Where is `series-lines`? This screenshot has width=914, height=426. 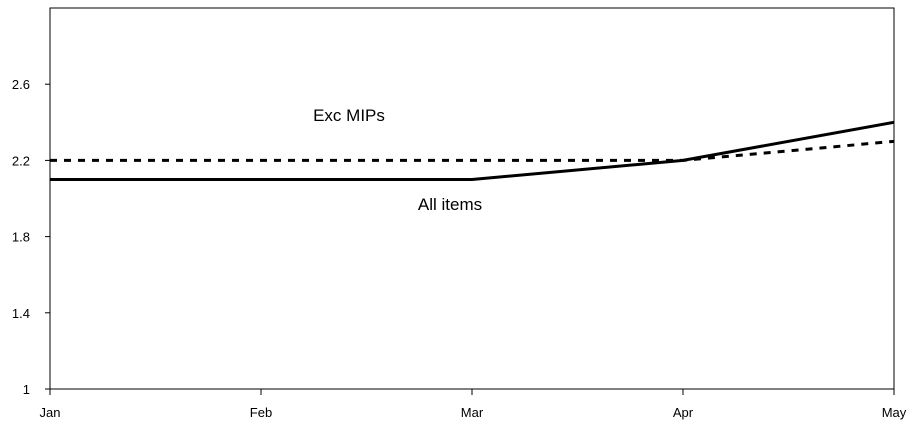
series-lines is located at coordinates (472, 150).